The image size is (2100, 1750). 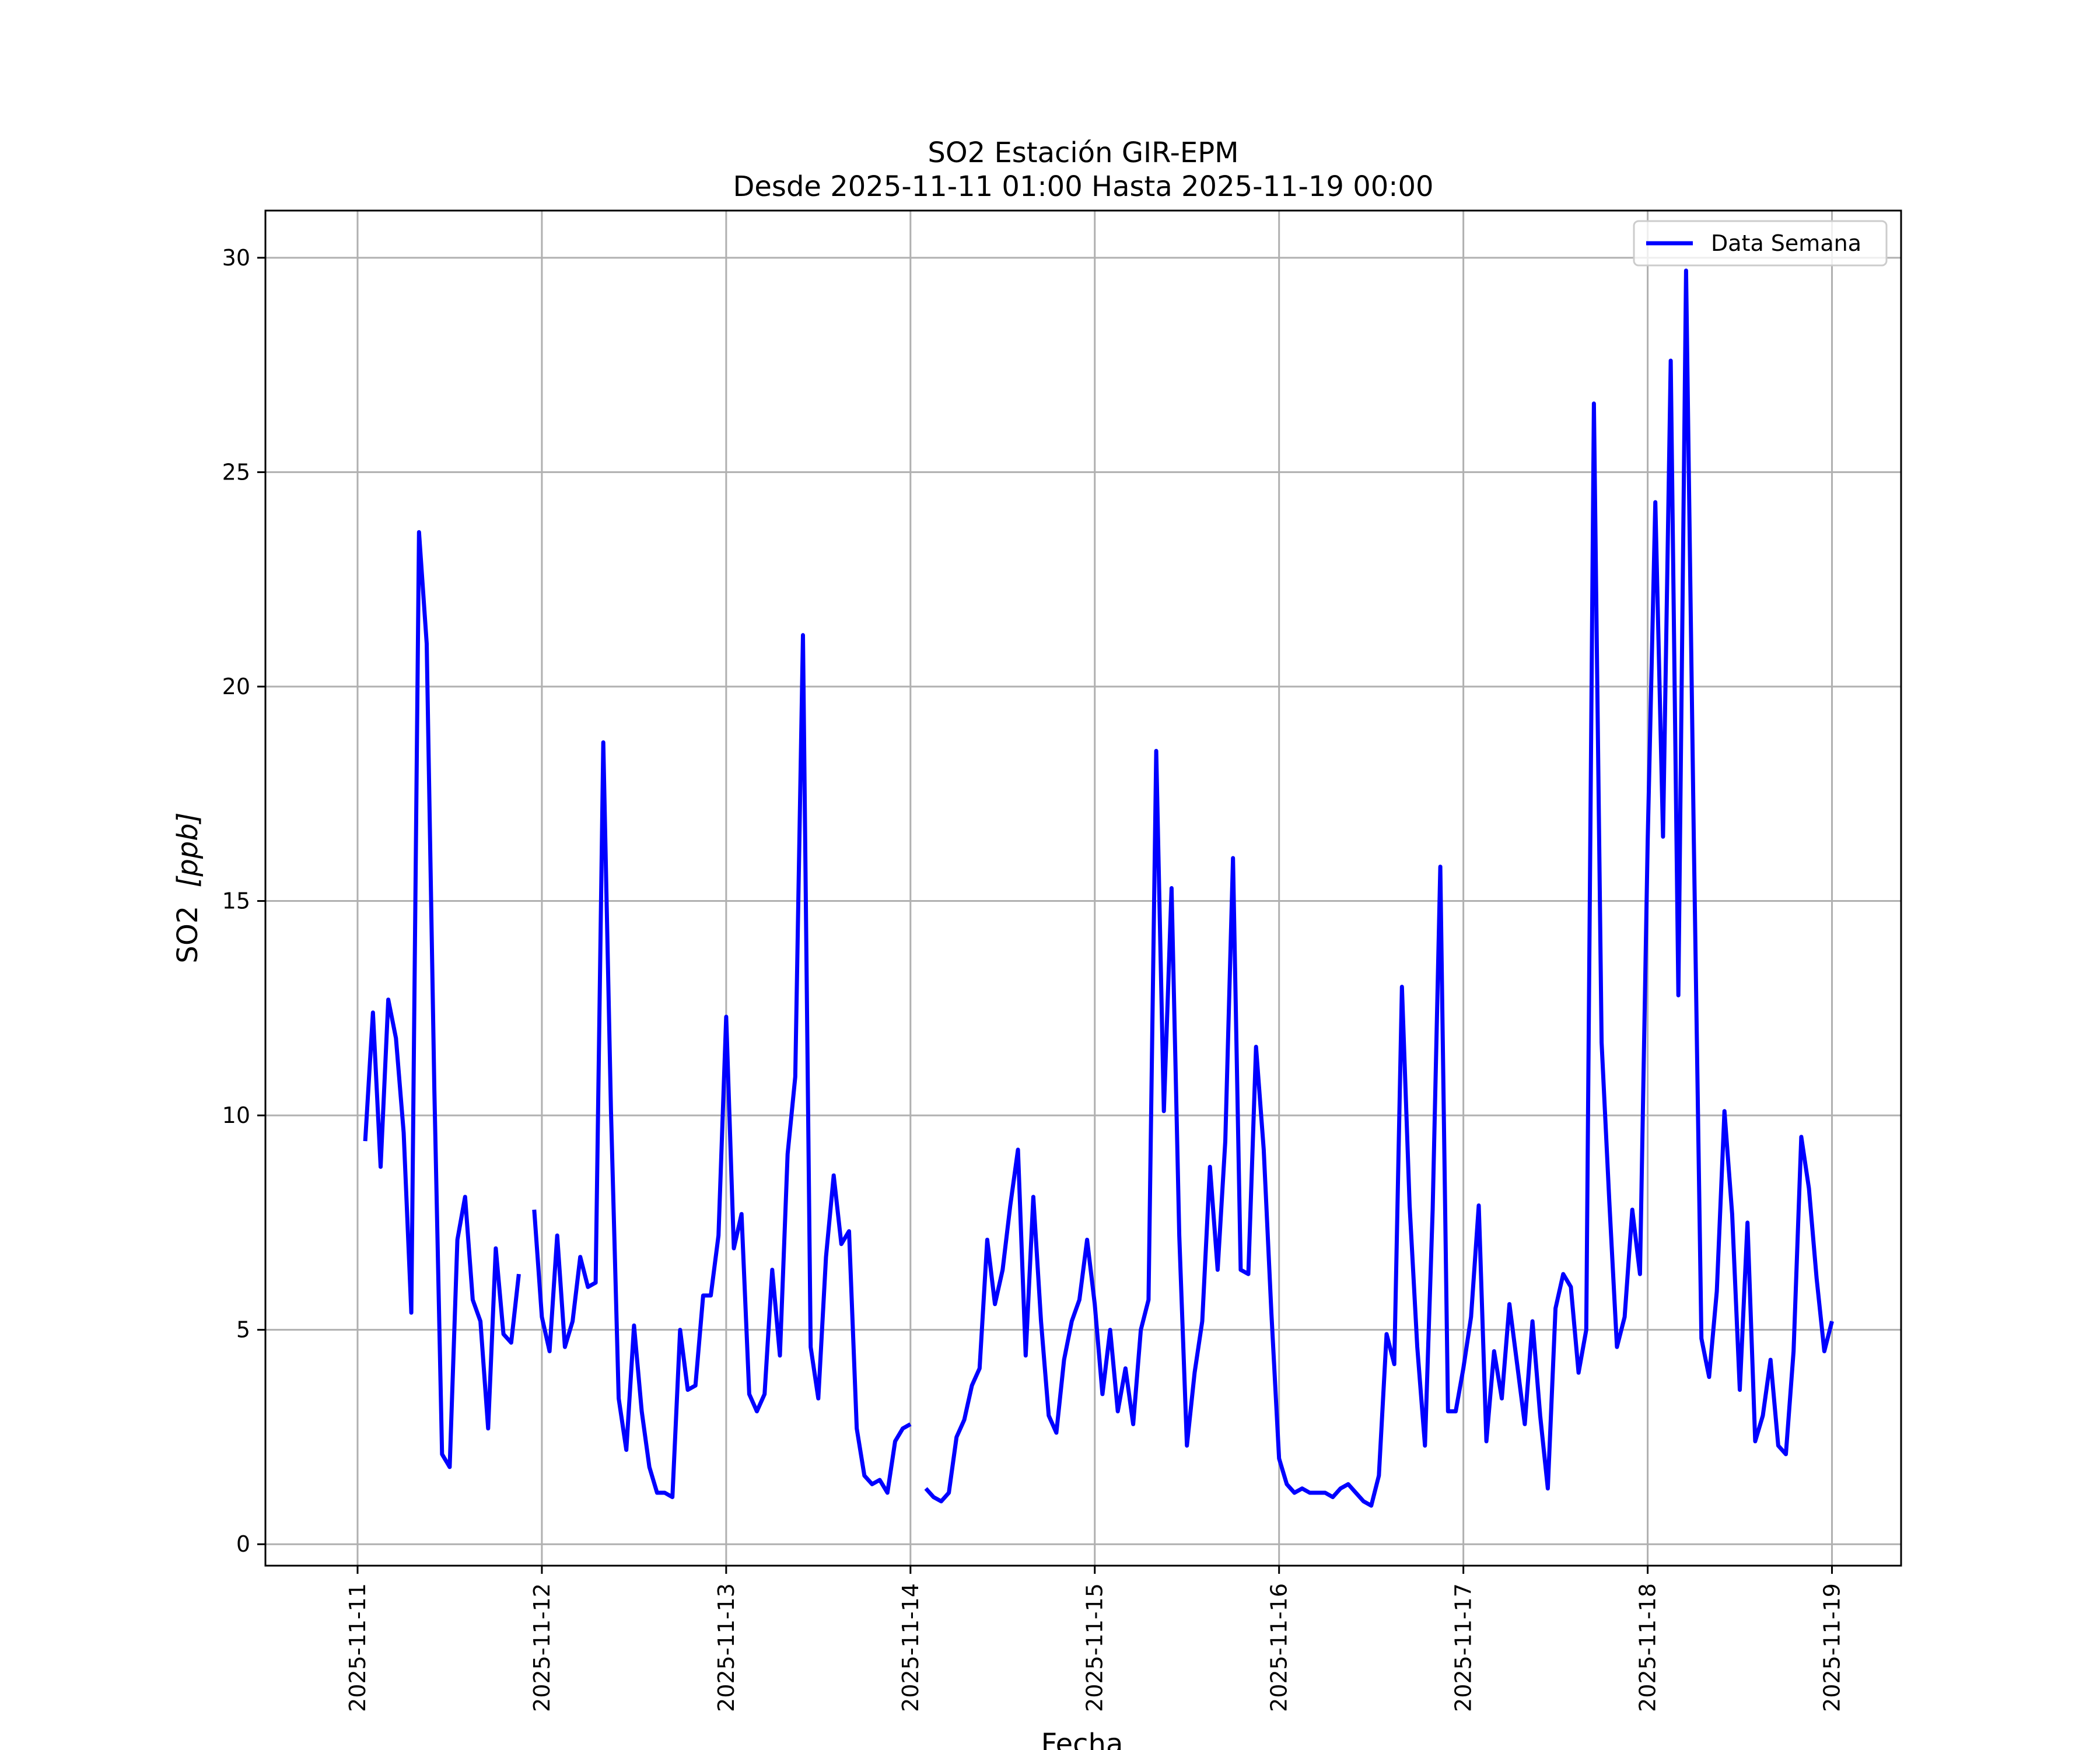 What do you see at coordinates (542, 1647) in the screenshot?
I see `x-tick-label: 2025-11-12` at bounding box center [542, 1647].